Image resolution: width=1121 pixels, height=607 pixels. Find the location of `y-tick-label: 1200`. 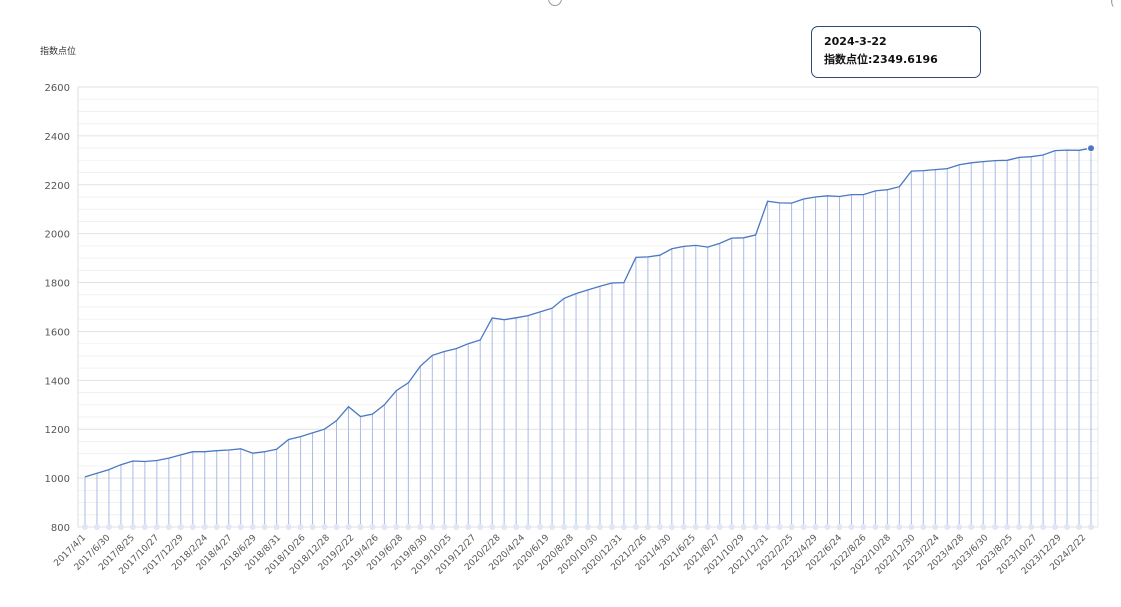

y-tick-label: 1200 is located at coordinates (57, 430).